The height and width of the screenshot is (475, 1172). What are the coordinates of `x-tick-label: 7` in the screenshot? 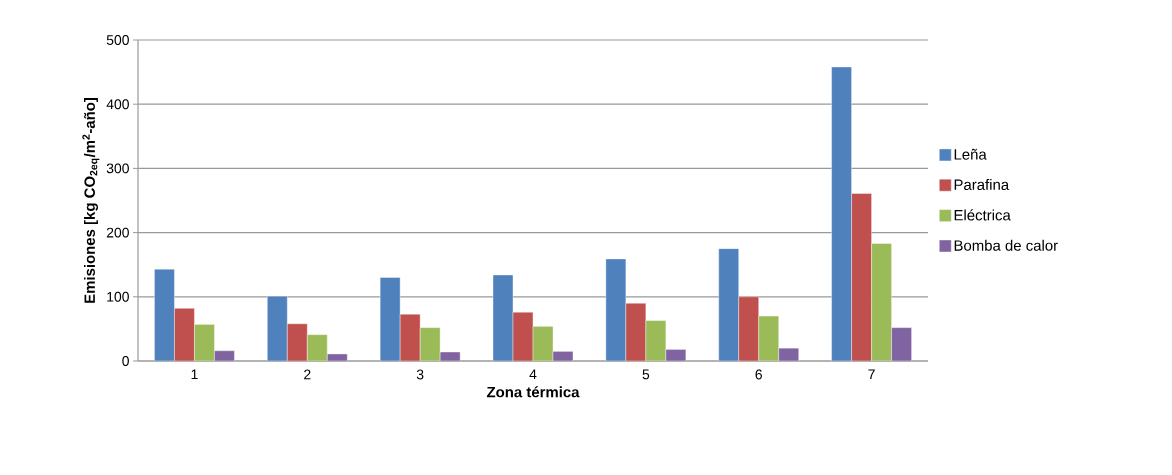 It's located at (871, 374).